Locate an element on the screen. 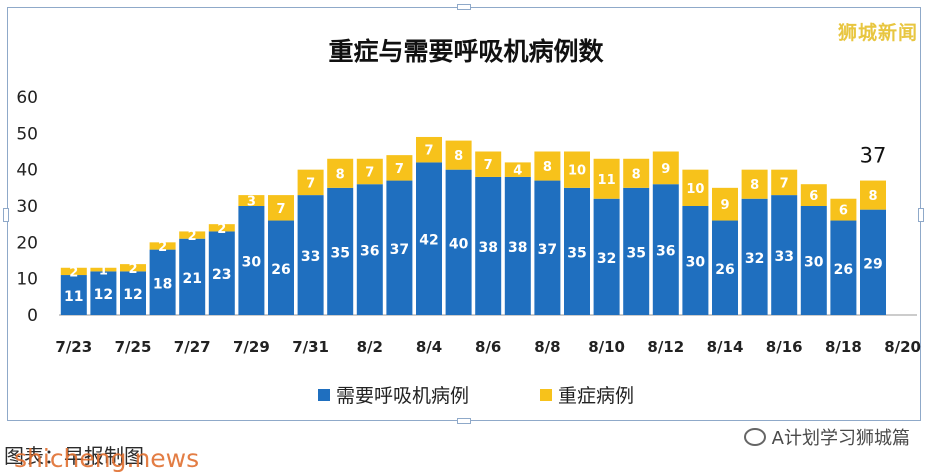 The image size is (932, 476). resize-handle-left is located at coordinates (6, 215).